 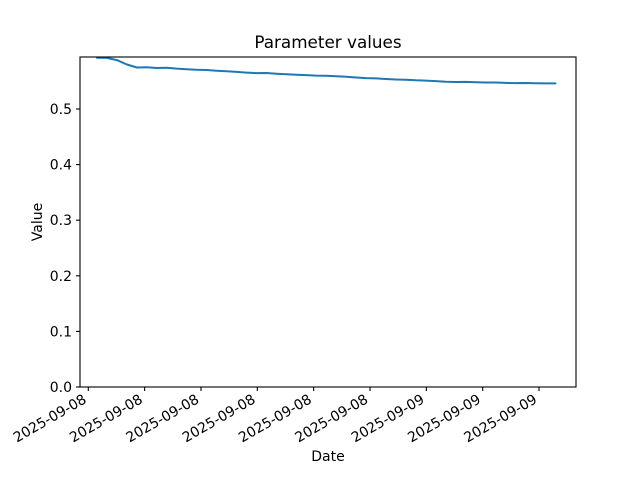 I want to click on y-axis-label: Value, so click(x=38, y=222).